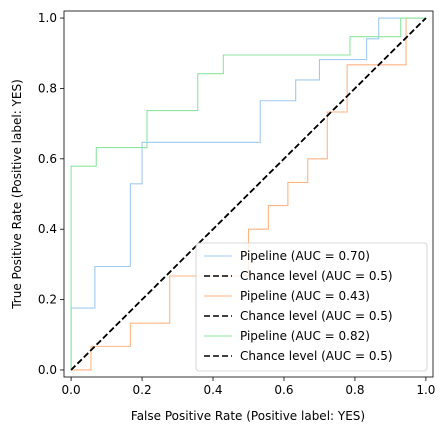 The width and height of the screenshot is (448, 434). Describe the element at coordinates (249, 387) in the screenshot. I see `x-axis-ticks: 0.0 0.2 0.4 0.6 0.8 1.0` at that location.